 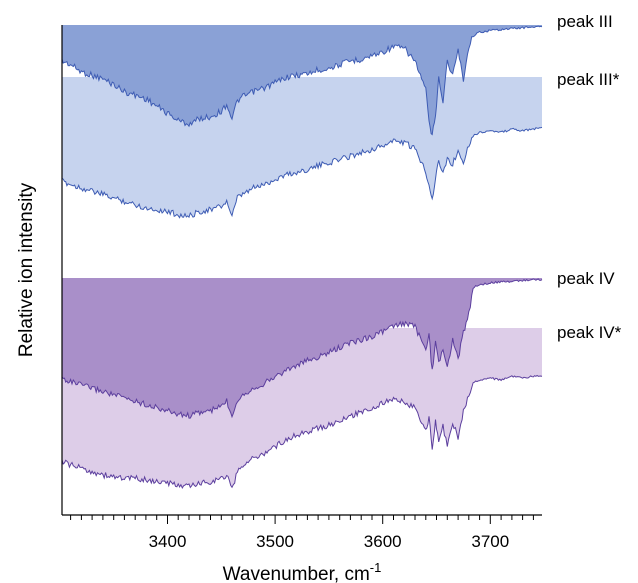 I want to click on x-tick-label: 3600, so click(x=383, y=541).